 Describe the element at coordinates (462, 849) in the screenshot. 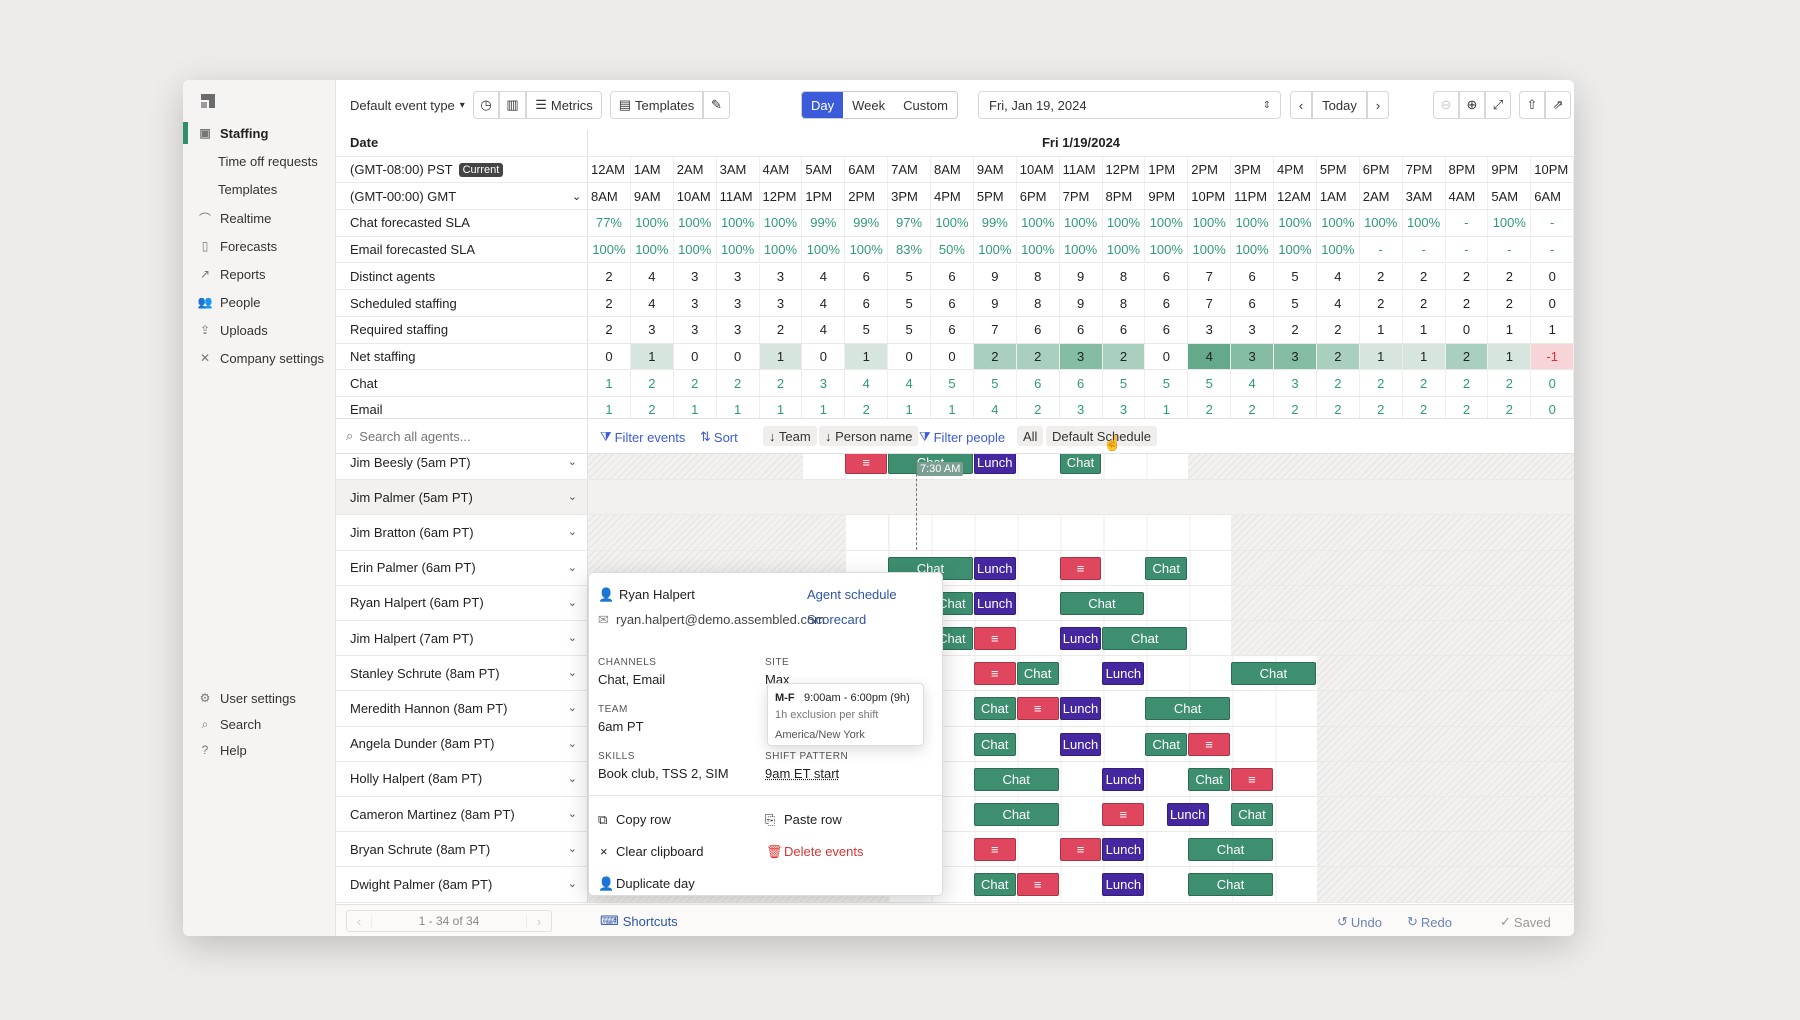

I see `agent-name-cell: Bryan Schrute (8am PT) ⌄` at that location.